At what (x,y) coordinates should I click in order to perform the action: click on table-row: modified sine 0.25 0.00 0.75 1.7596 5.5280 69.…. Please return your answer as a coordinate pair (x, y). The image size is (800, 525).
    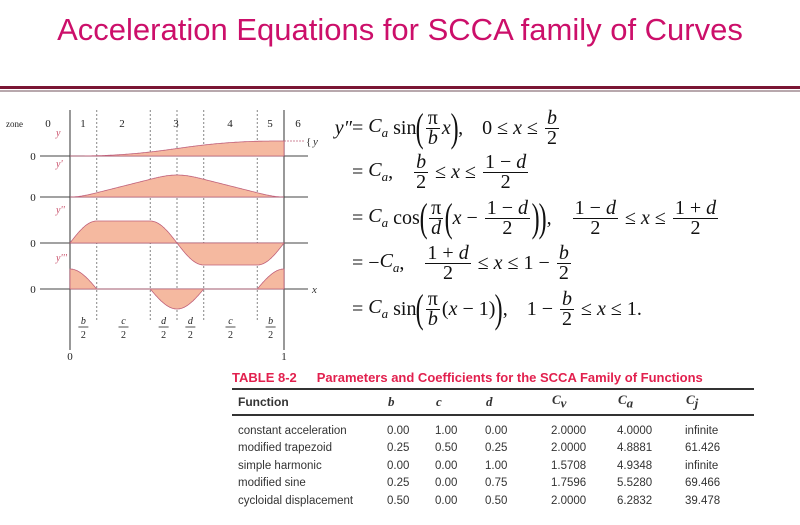
    Looking at the image, I should click on (493, 484).